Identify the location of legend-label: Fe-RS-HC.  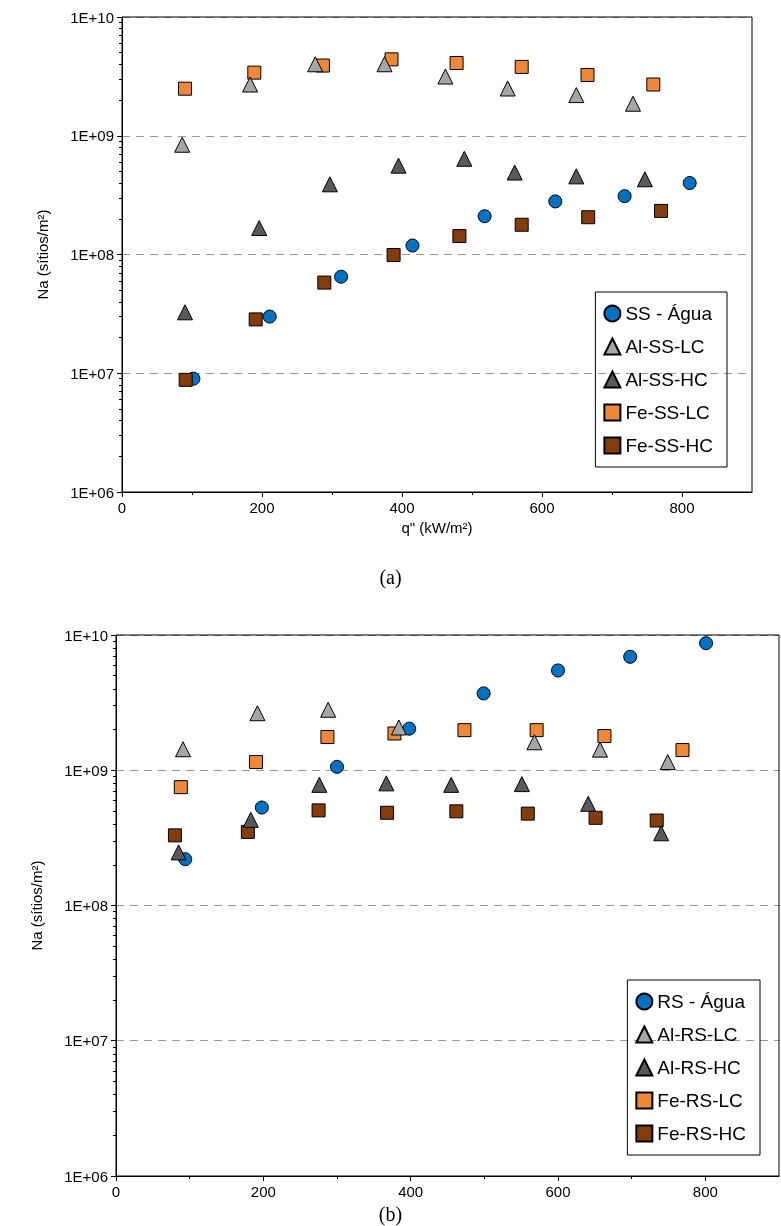
(702, 1133).